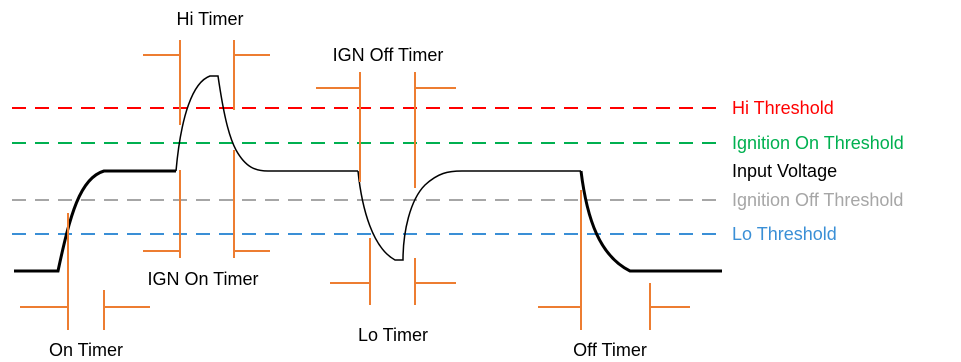  I want to click on off-timer-label: Off Timer, so click(610, 350).